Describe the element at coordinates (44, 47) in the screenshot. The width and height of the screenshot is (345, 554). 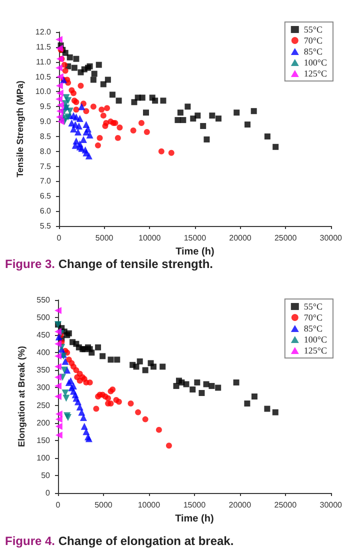
I see `y-tick-label: 11.5` at that location.